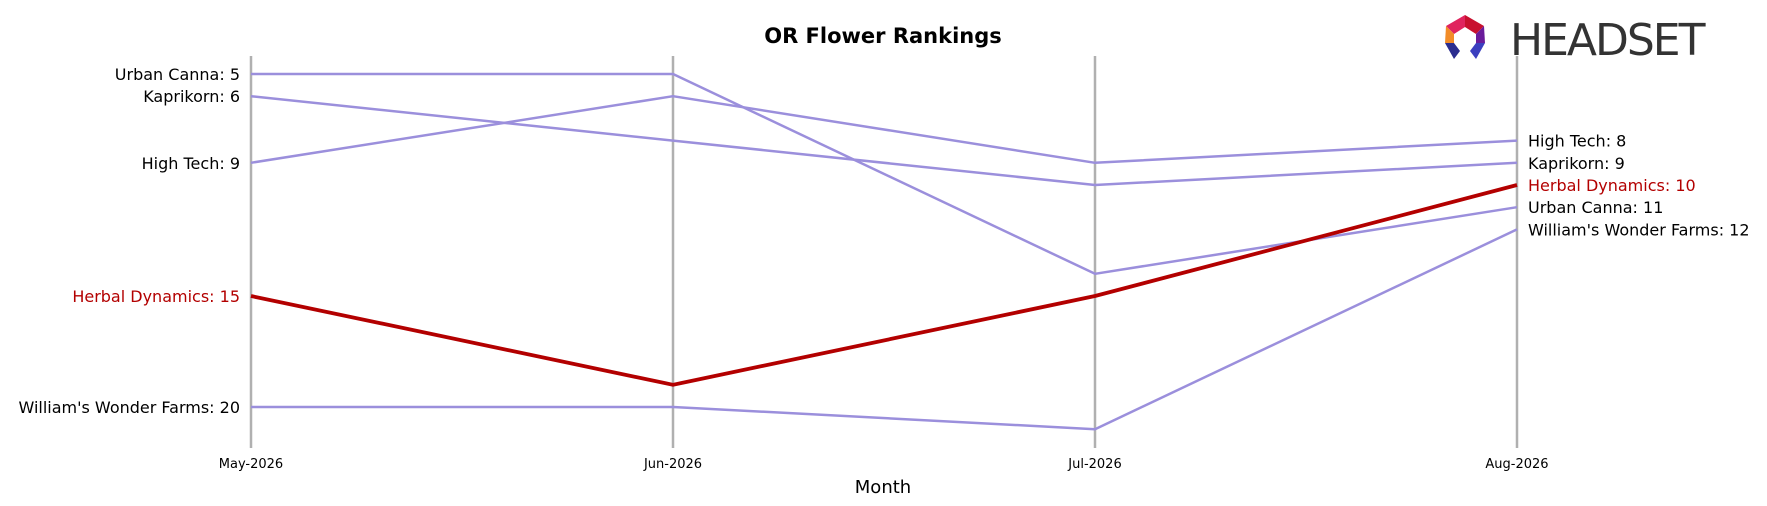  Describe the element at coordinates (1465, 37) in the screenshot. I see `headset-logo-mark` at that location.